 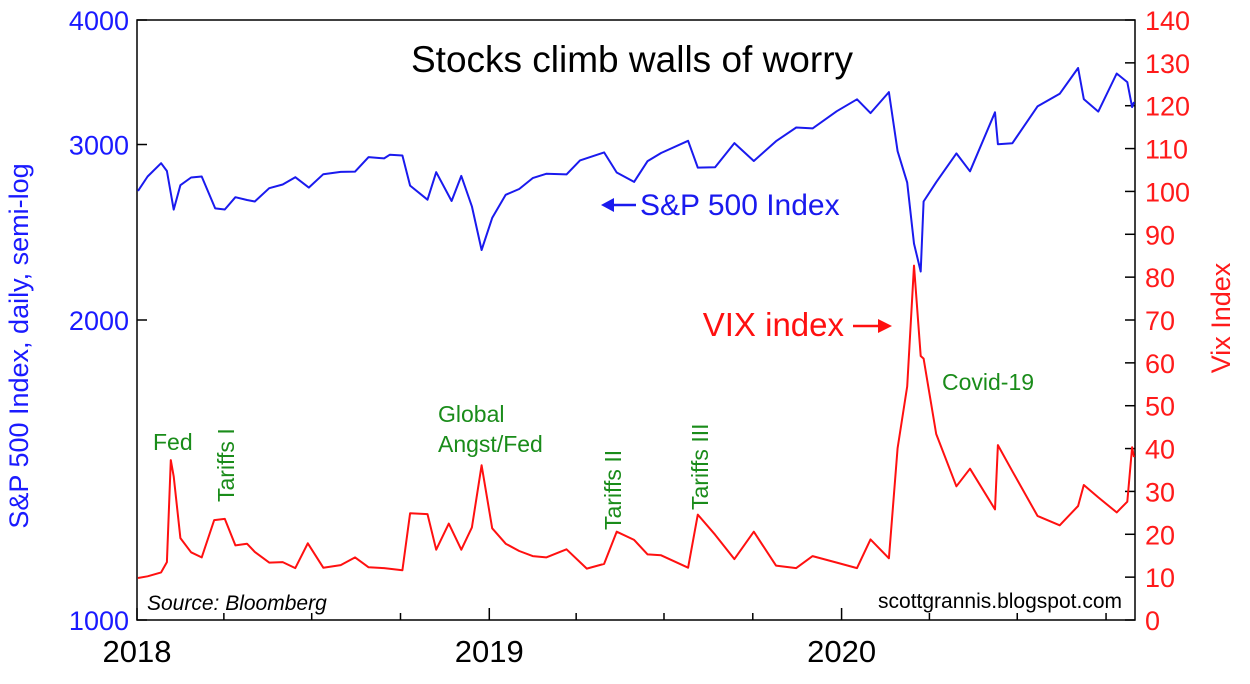 What do you see at coordinates (1167, 64) in the screenshot?
I see `right-tick-label: 130` at bounding box center [1167, 64].